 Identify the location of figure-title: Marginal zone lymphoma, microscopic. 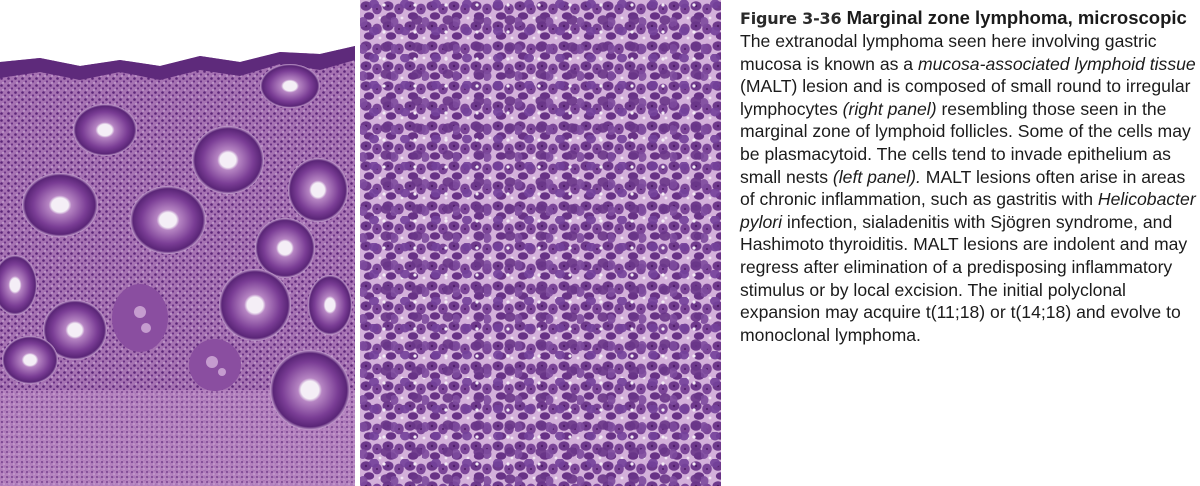
(1016, 17).